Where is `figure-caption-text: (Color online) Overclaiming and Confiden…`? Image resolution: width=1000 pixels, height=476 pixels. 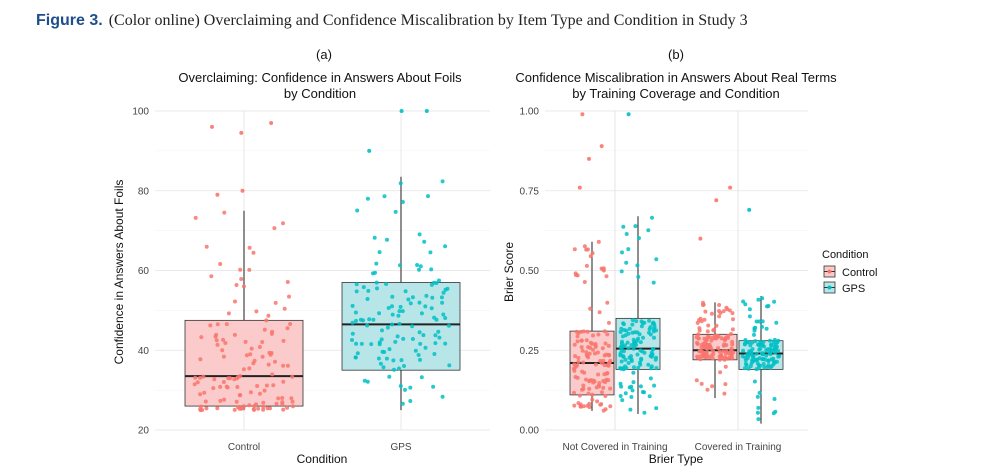
figure-caption-text: (Color online) Overclaiming and Confiden… is located at coordinates (428, 20).